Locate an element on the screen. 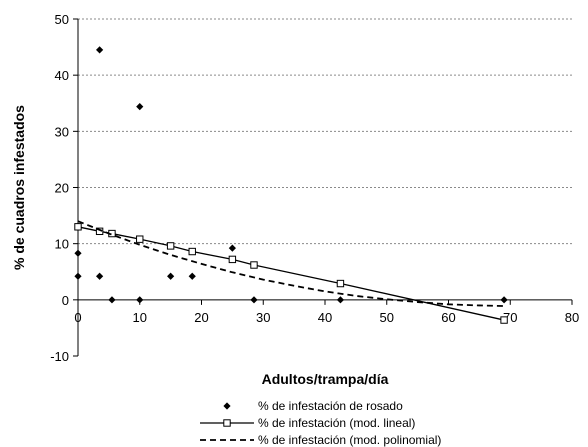 Image resolution: width=588 pixels, height=447 pixels. x-tick-label: 60 is located at coordinates (448, 317).